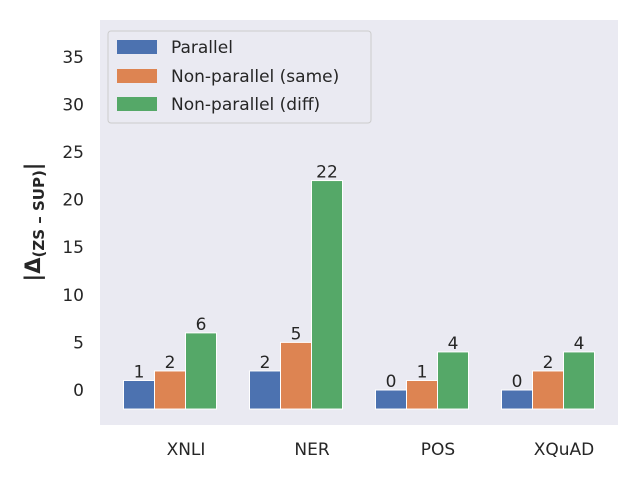 This screenshot has width=640, height=480. What do you see at coordinates (381, 450) in the screenshot?
I see `x-axis-ticks: XNLI NER POS XQuAD` at bounding box center [381, 450].